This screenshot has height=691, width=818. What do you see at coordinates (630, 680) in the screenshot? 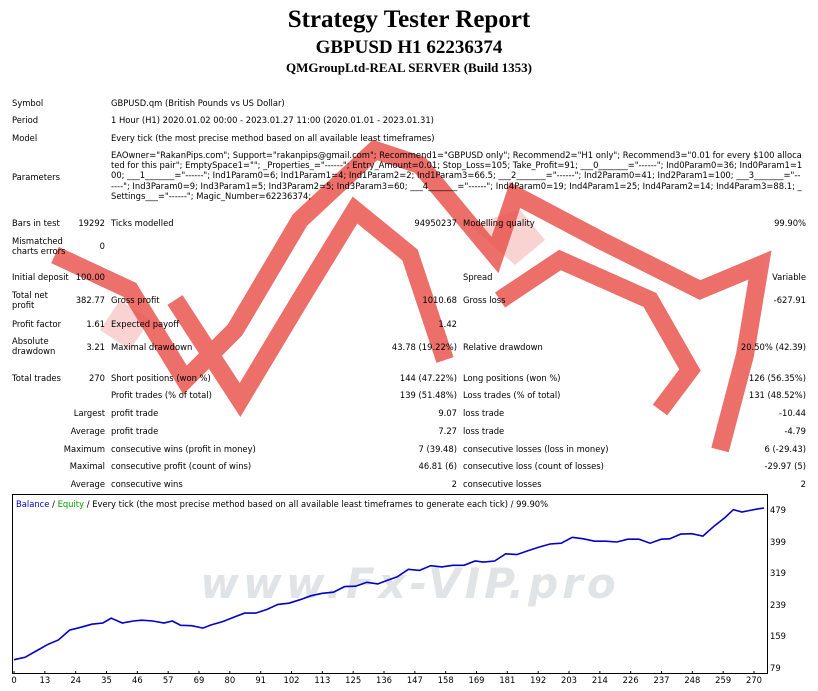
I see `x-tick-label: 226` at bounding box center [630, 680].